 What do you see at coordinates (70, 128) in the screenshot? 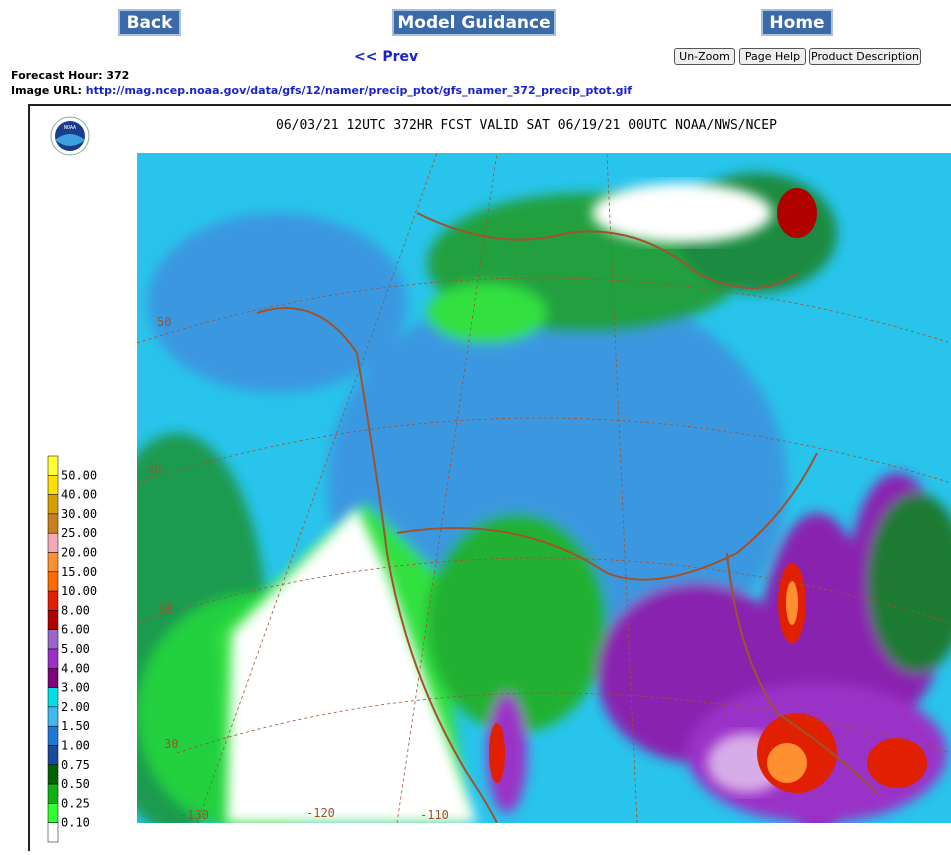
I see `logo-text: NOAA` at bounding box center [70, 128].